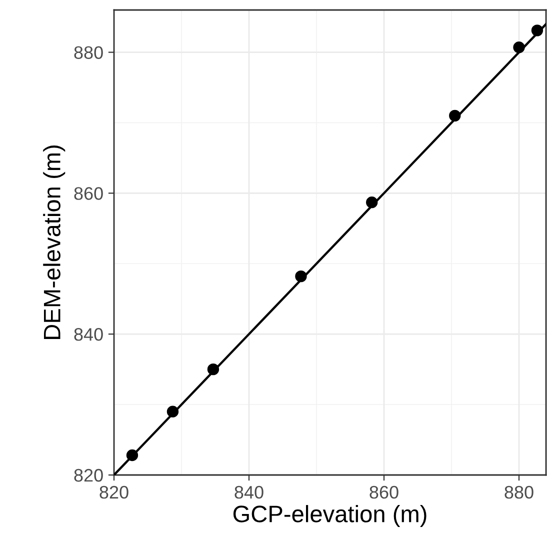  Describe the element at coordinates (88, 193) in the screenshot. I see `y-tick-label: 860` at that location.